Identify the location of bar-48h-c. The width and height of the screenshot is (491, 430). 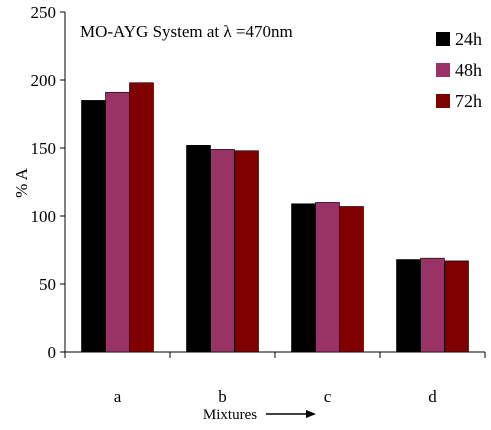
(327, 277).